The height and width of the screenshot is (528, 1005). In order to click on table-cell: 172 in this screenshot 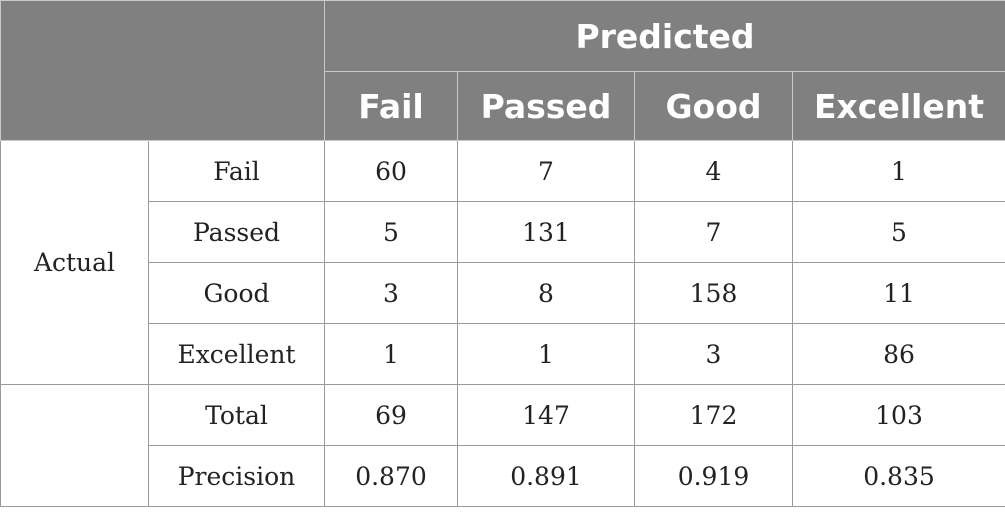, I will do `click(713, 415)`.